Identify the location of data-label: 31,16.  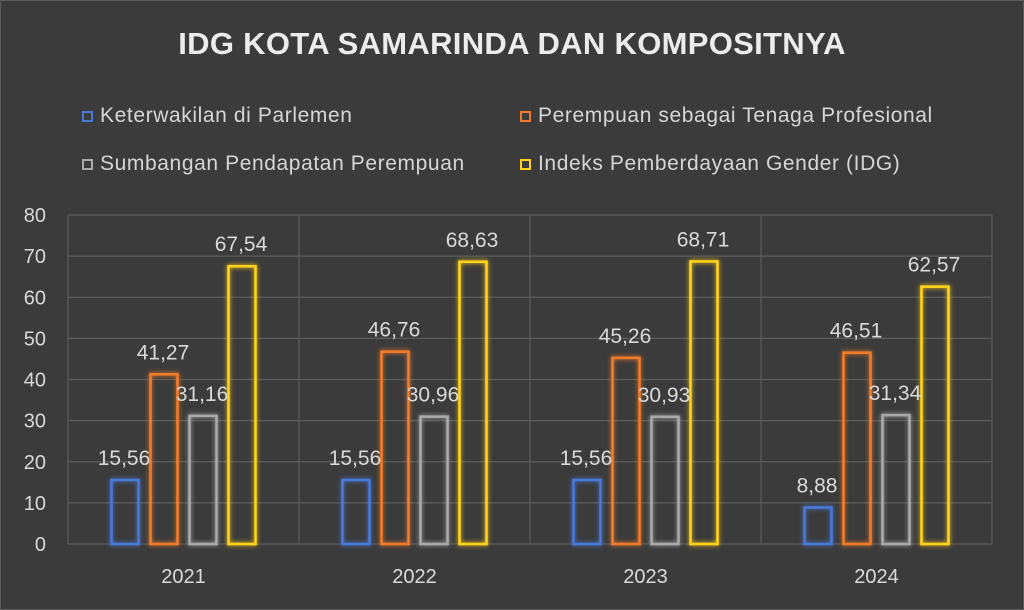
(202, 394).